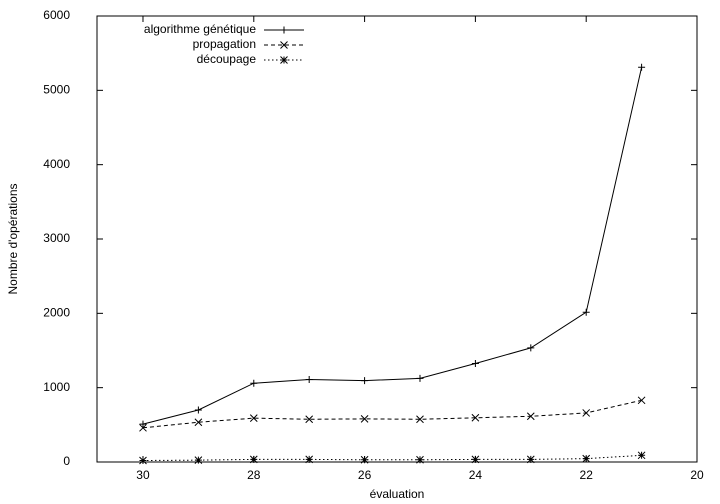 This screenshot has height=504, width=720. Describe the element at coordinates (476, 475) in the screenshot. I see `x-tick-label: 24` at that location.